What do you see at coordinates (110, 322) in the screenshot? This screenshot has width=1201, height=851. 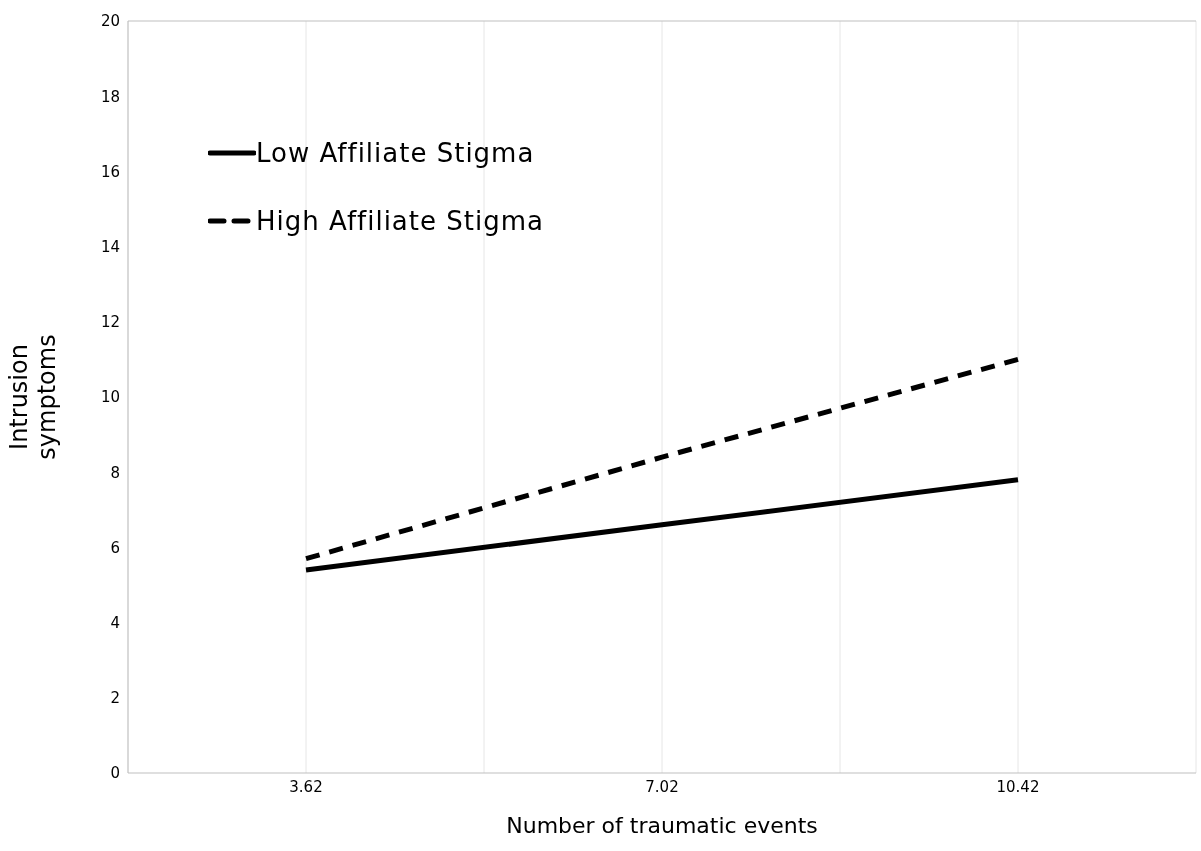 I see `y-tick-label: 12` at bounding box center [110, 322].